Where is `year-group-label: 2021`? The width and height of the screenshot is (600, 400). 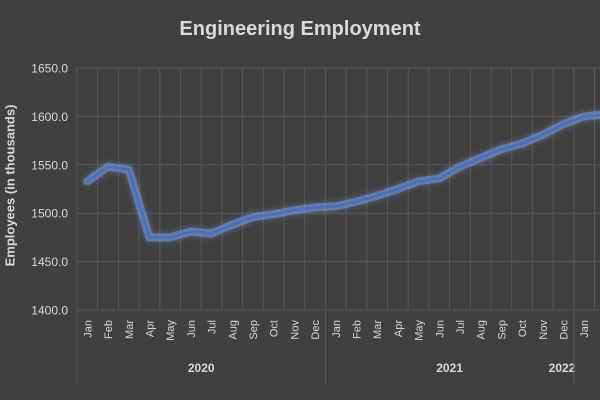
year-group-label: 2021 is located at coordinates (449, 368).